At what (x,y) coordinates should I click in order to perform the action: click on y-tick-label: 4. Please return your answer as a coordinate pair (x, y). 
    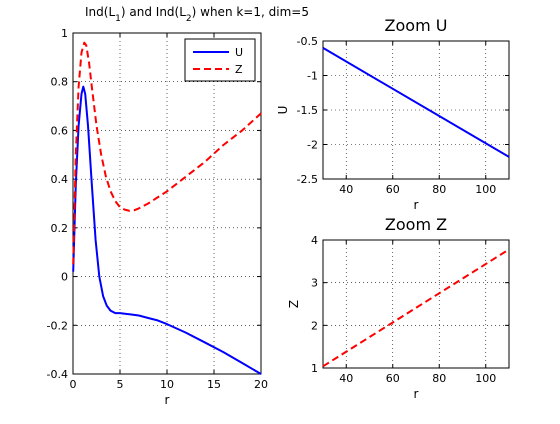
    Looking at the image, I should click on (314, 240).